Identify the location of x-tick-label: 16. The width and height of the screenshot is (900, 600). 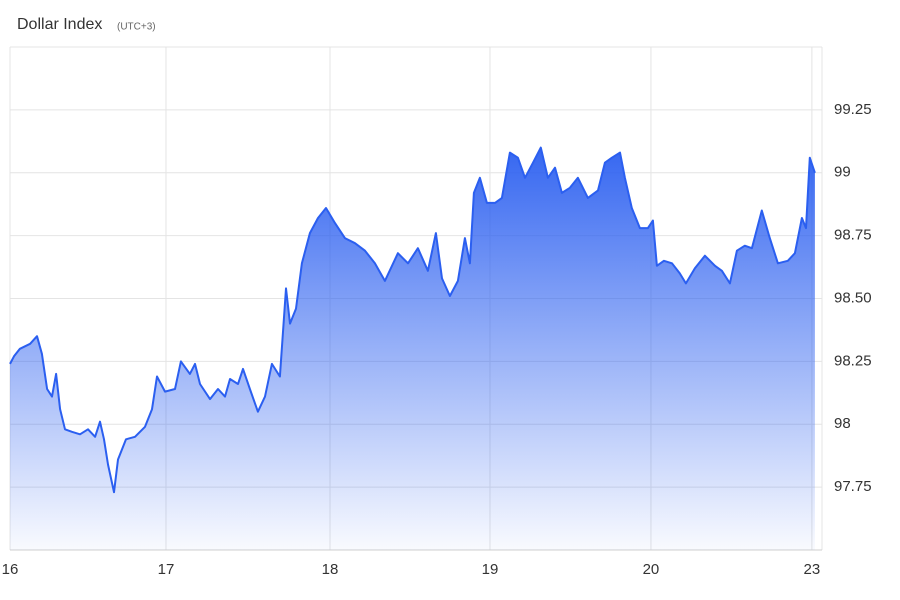
(10, 569).